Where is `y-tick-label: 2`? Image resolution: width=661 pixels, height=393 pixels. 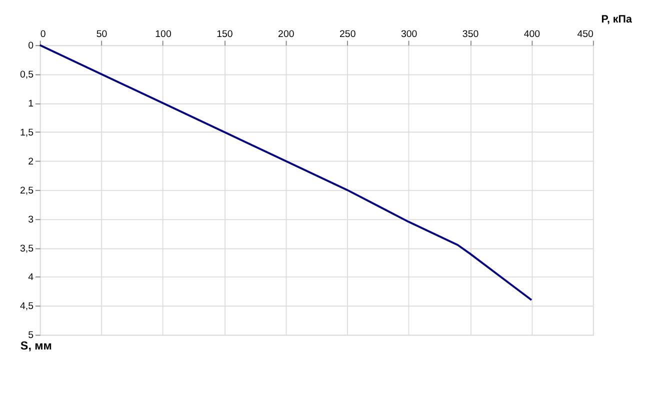
y-tick-label: 2 is located at coordinates (31, 162).